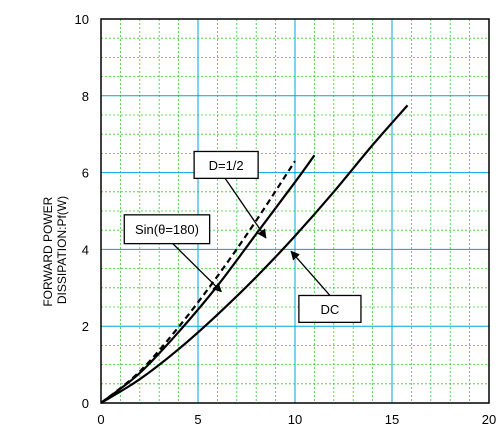 This screenshot has width=500, height=430. What do you see at coordinates (85, 96) in the screenshot?
I see `y-tick-label: 8` at bounding box center [85, 96].